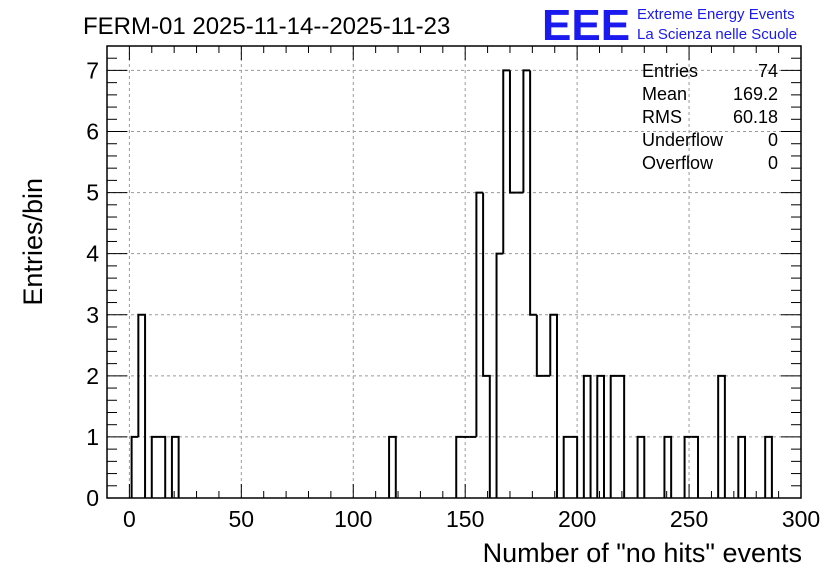 Image resolution: width=836 pixels, height=572 pixels. I want to click on stats-value: 60.18, so click(755, 117).